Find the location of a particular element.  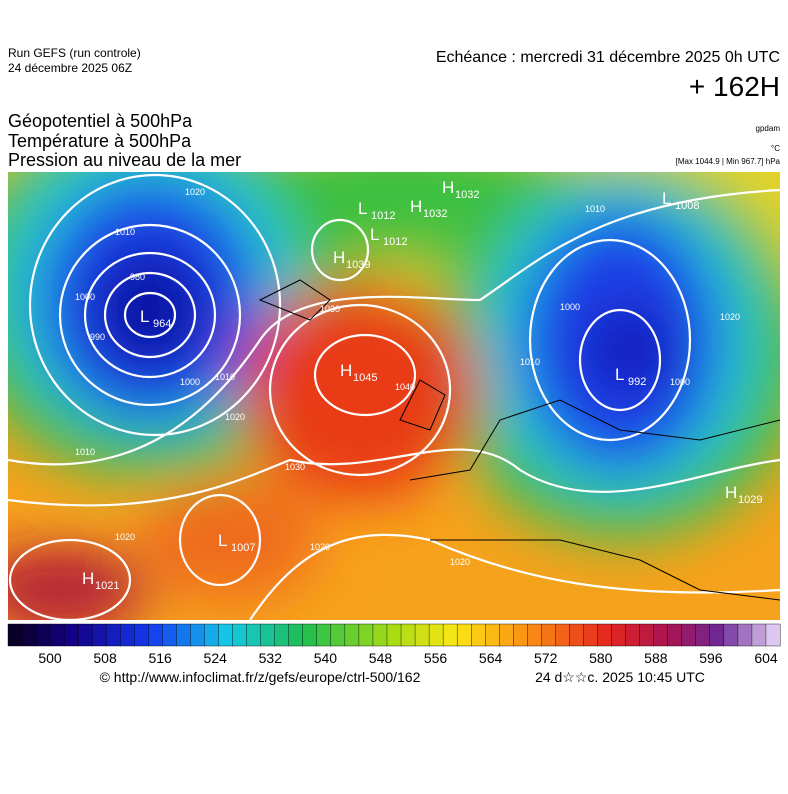

field: Température à 500hPa is located at coordinates (100, 141).